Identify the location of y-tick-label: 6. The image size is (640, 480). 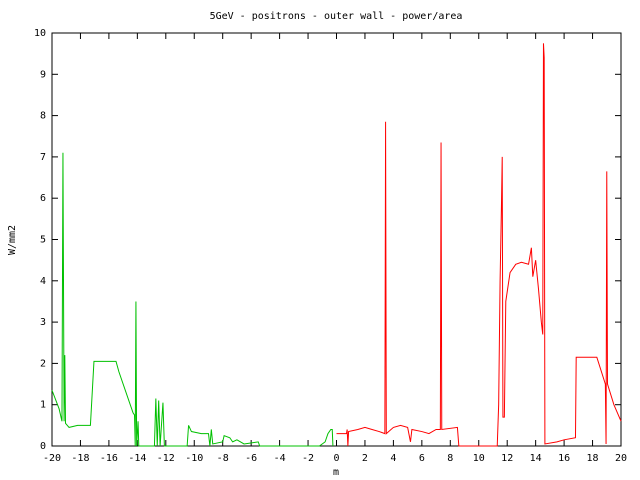
(43, 198).